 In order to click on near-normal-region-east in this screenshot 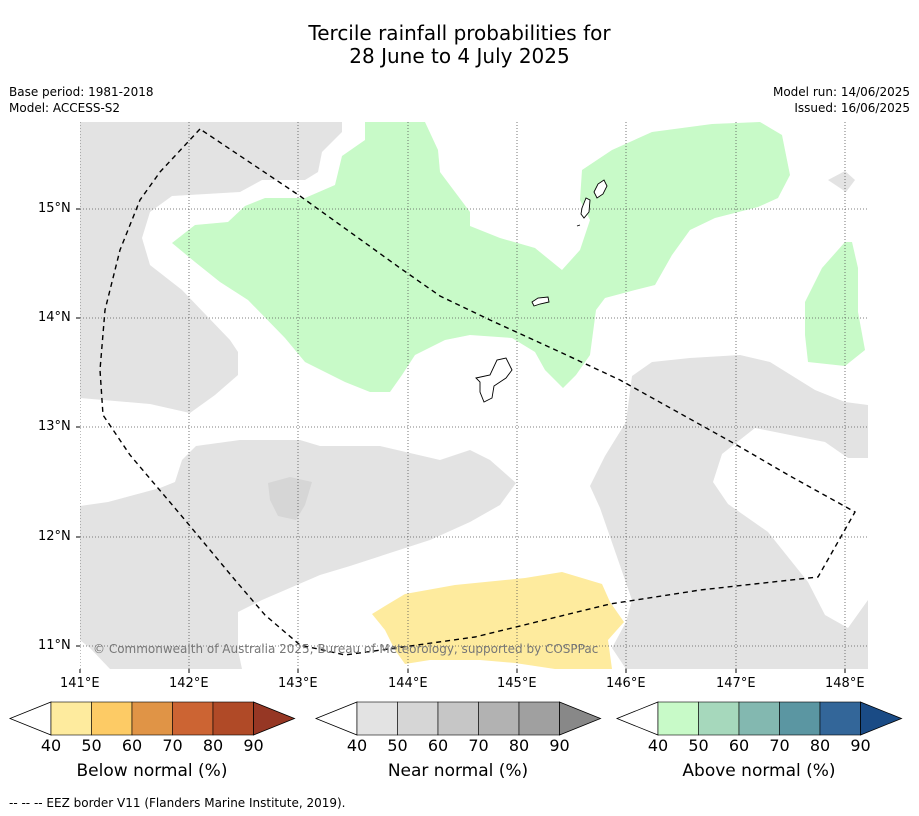, I will do `click(729, 512)`.